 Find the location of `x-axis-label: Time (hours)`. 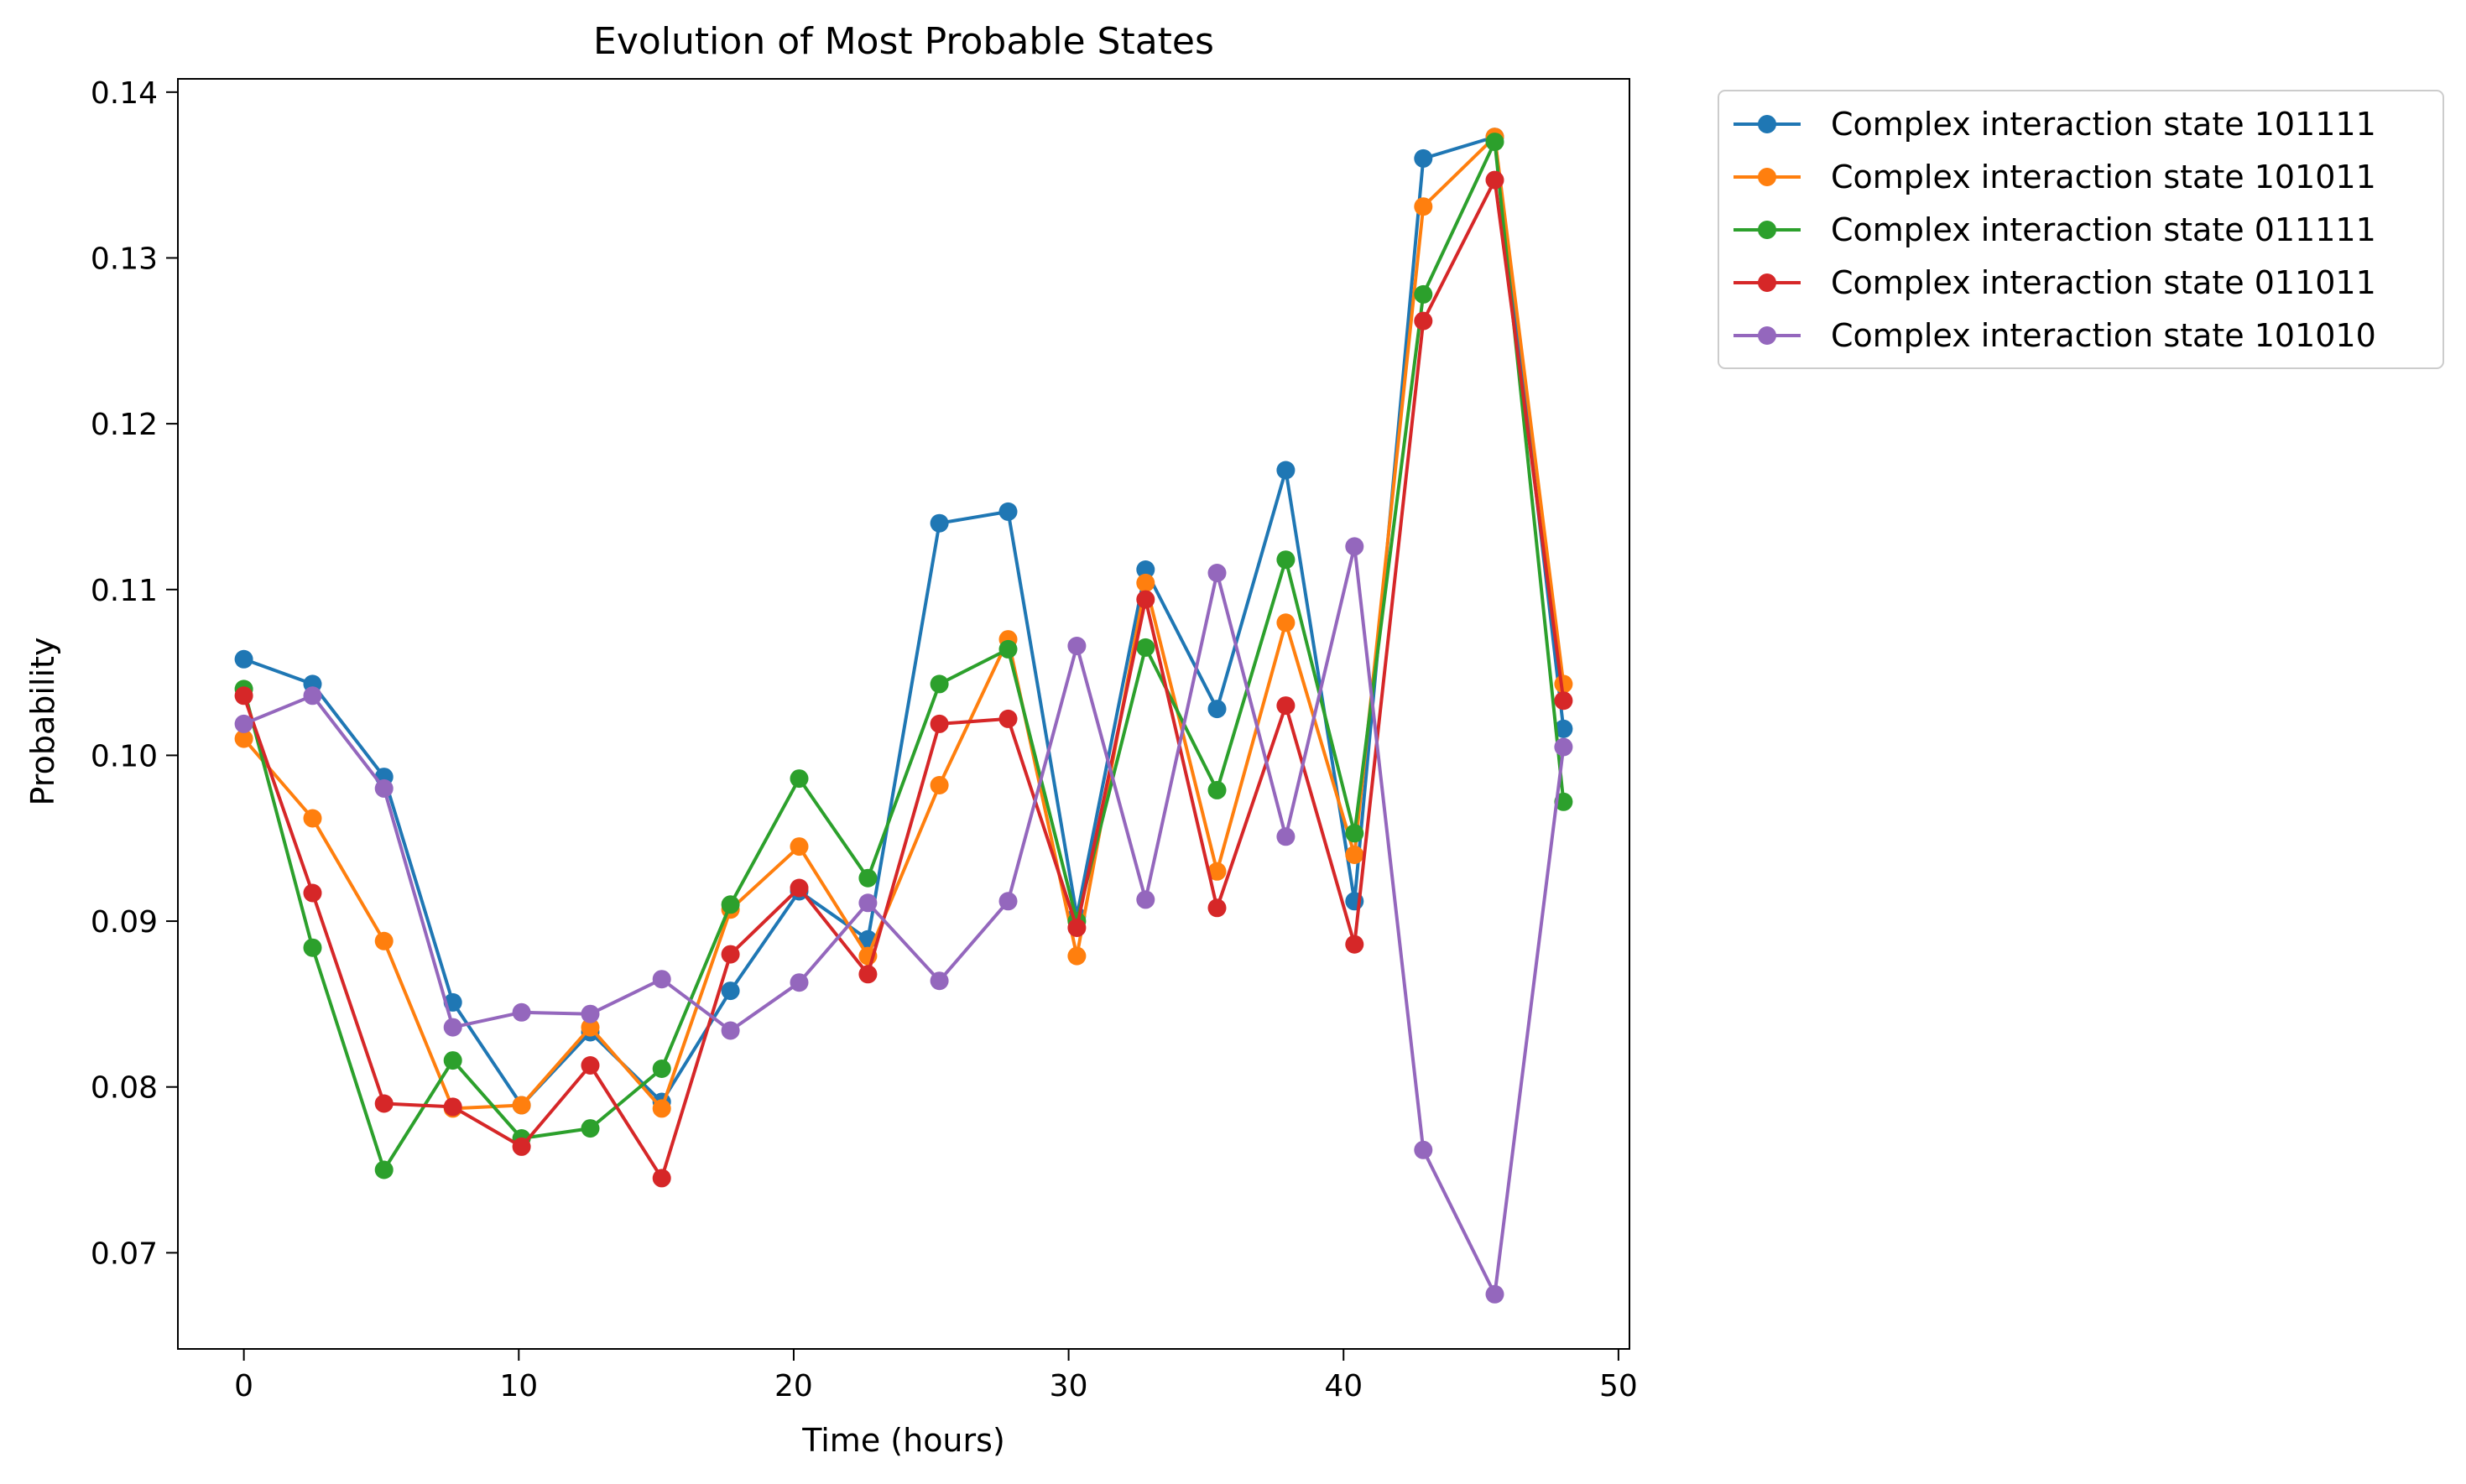

x-axis-label: Time (hours) is located at coordinates (903, 1440).